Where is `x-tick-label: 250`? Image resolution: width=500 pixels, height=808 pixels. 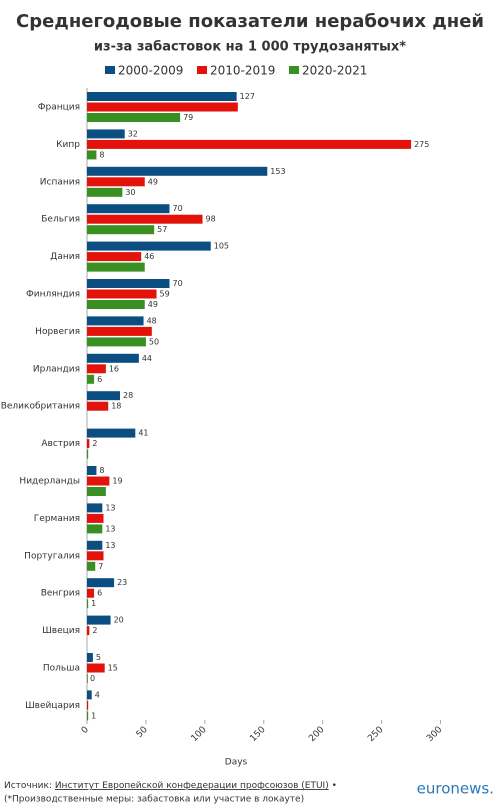 x-tick-label: 250 is located at coordinates (375, 734).